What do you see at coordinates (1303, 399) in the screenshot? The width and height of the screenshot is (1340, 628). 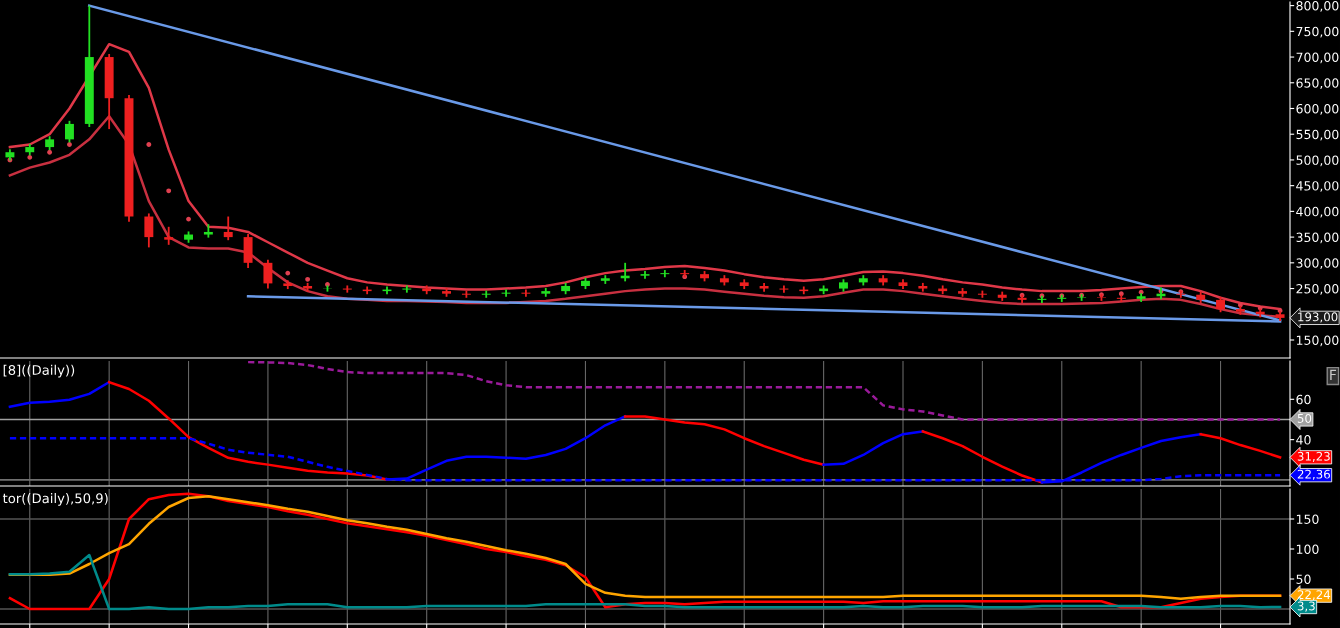 I see `y-tick-label: 60` at bounding box center [1303, 399].